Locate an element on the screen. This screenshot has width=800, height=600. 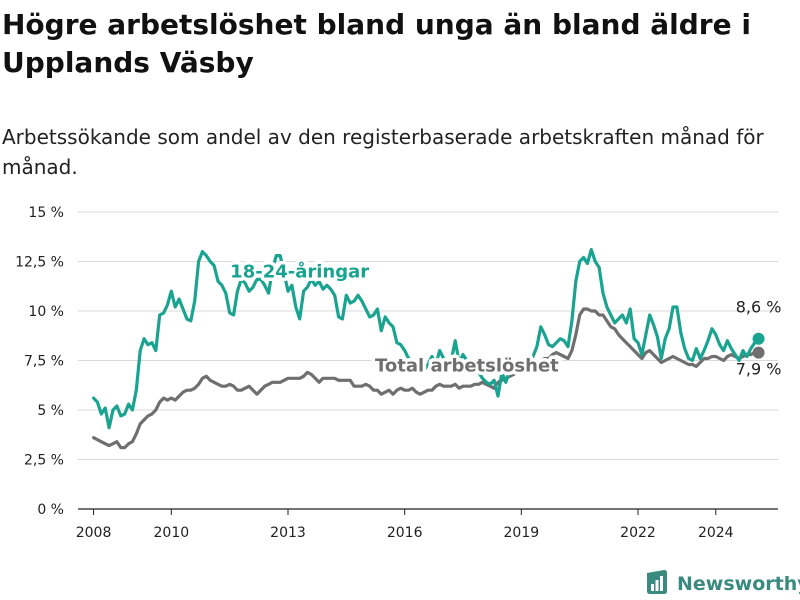
x-tick-label: 2019 is located at coordinates (522, 533).